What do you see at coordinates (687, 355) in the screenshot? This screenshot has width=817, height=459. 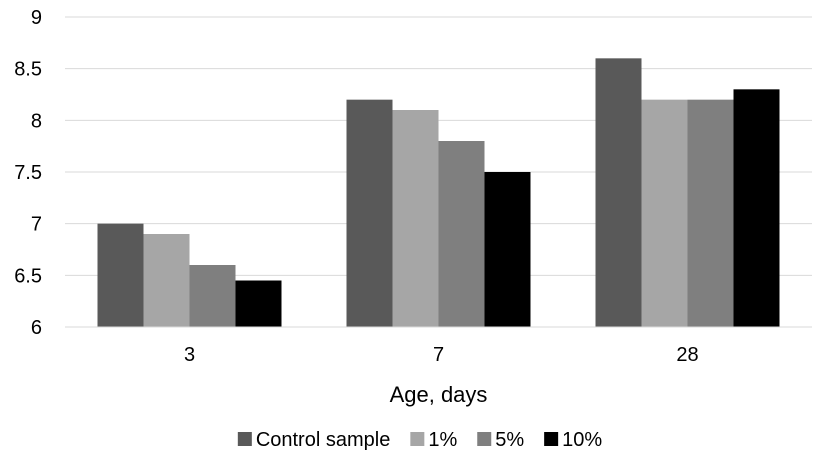 I see `x-tick-label: 28` at bounding box center [687, 355].